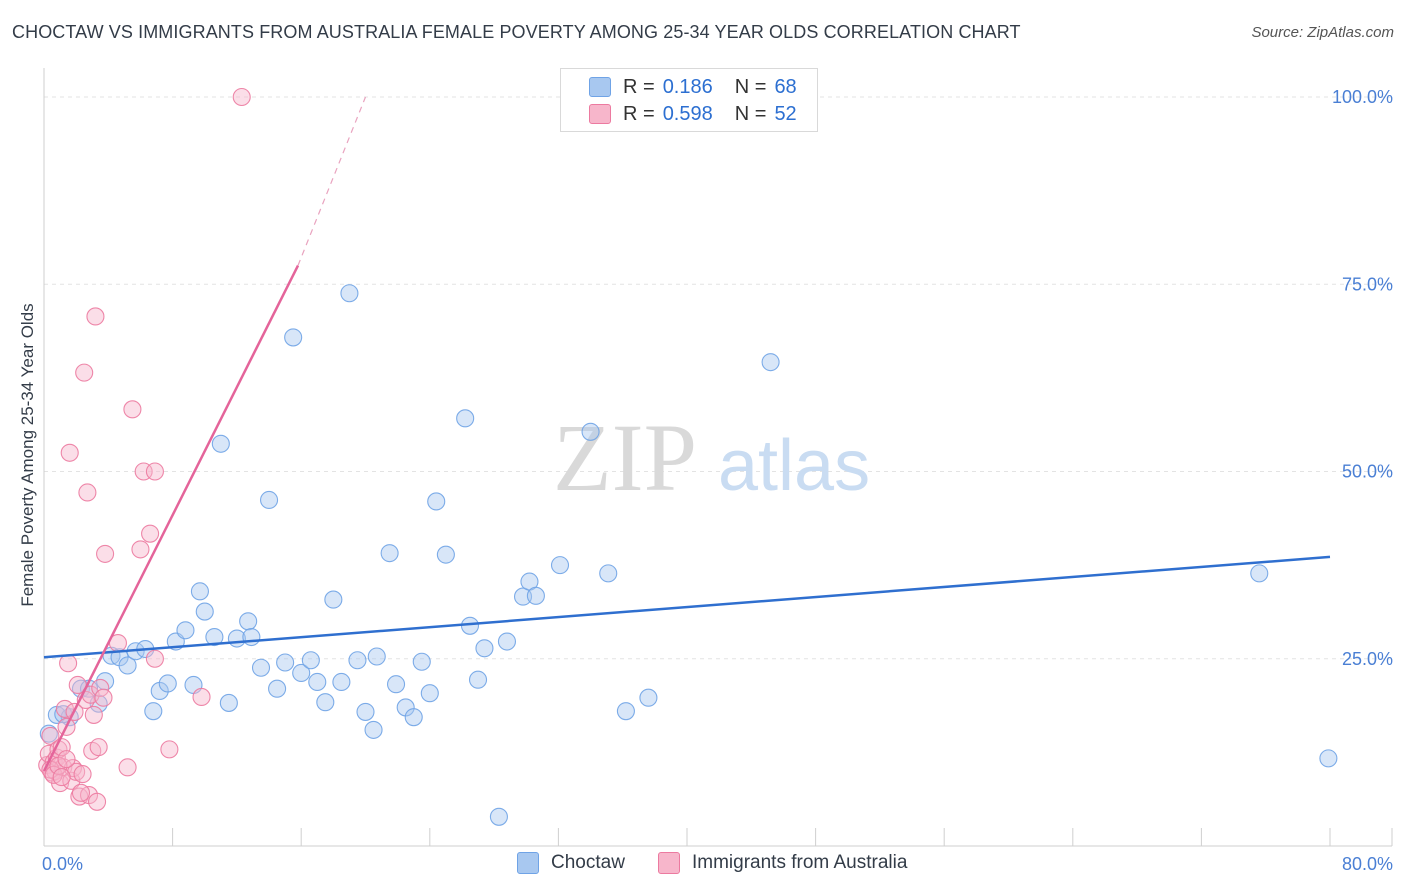 This screenshot has height=892, width=1406. I want to click on series-legend-australia: Immigrants from Australia, so click(782, 863).